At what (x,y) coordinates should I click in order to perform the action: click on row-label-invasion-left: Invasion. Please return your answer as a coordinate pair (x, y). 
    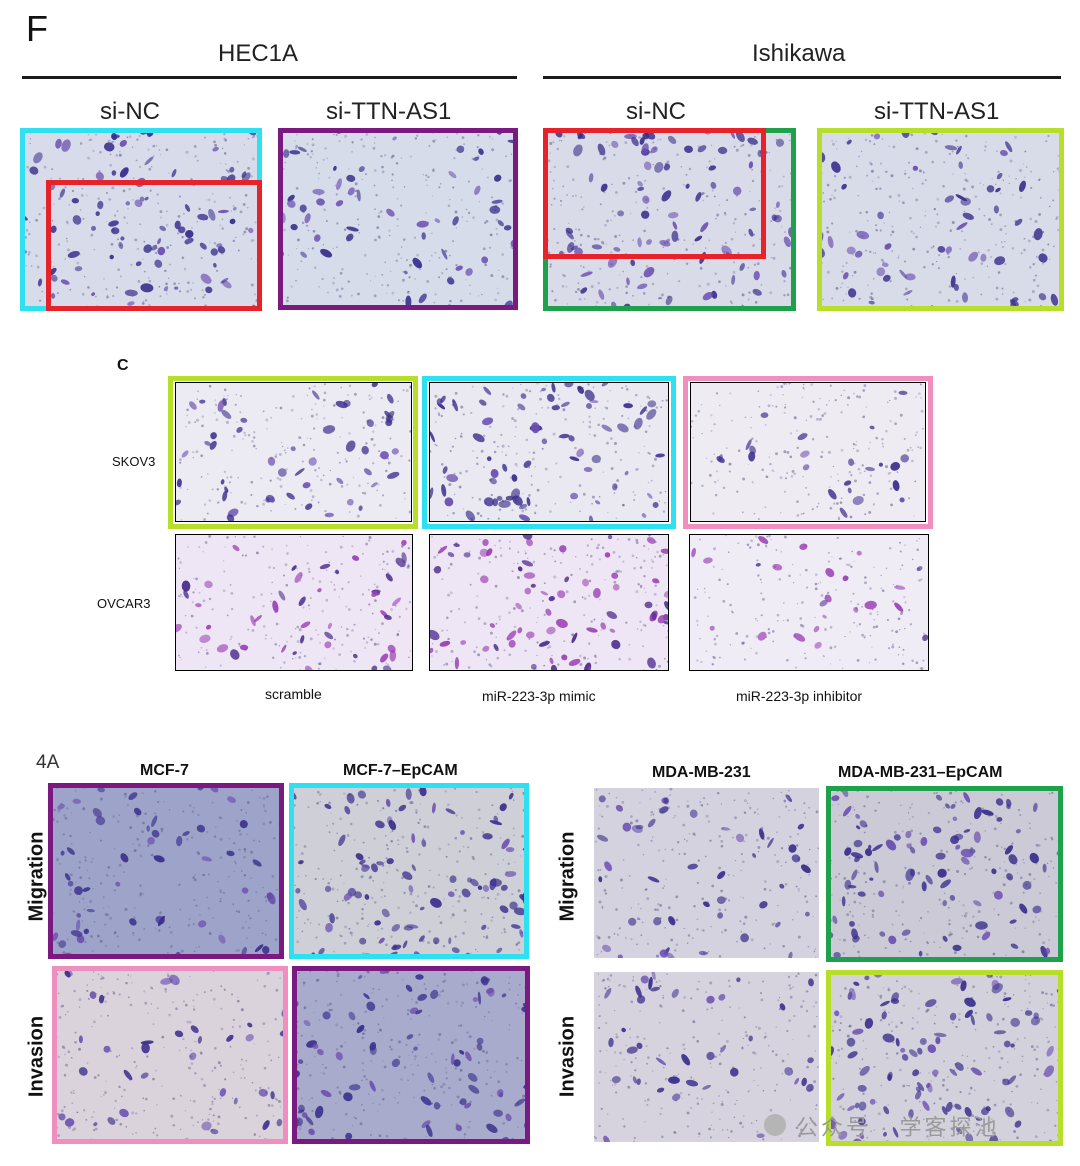
    Looking at the image, I should click on (36, 1056).